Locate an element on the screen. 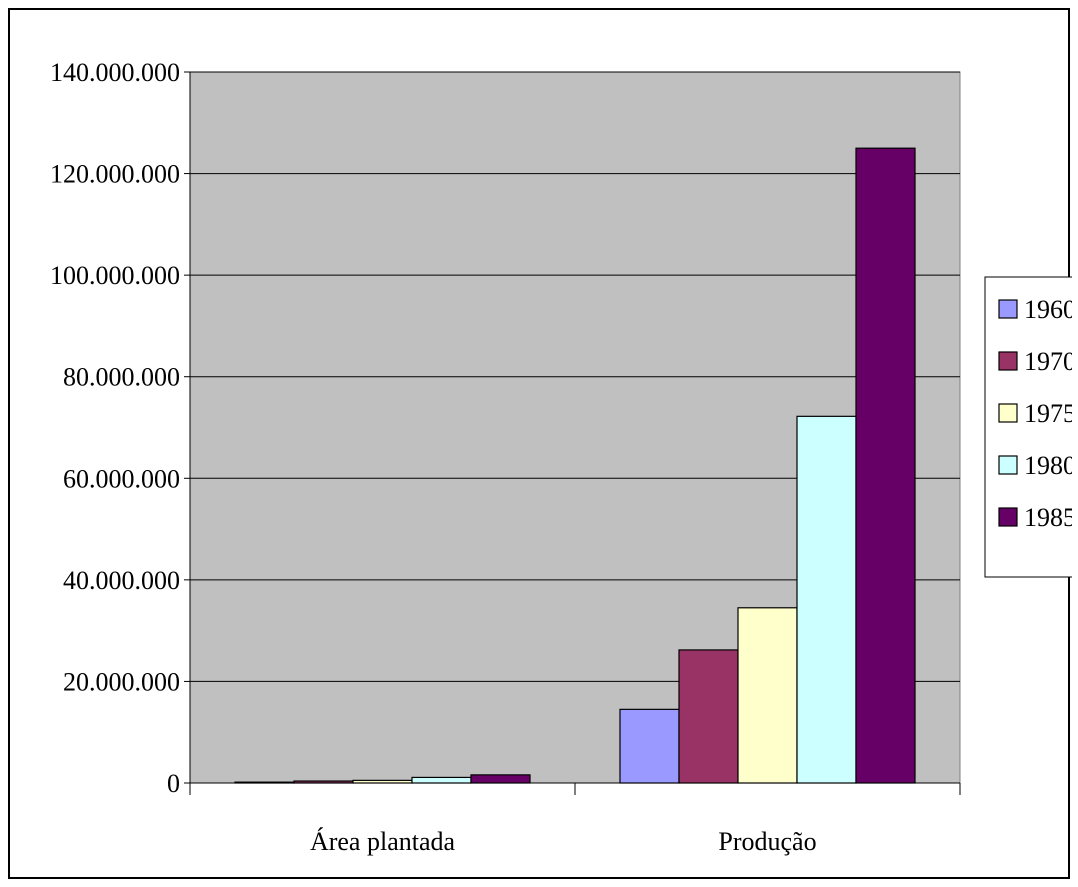 This screenshot has height=887, width=1078. legend-box is located at coordinates (1028, 427).